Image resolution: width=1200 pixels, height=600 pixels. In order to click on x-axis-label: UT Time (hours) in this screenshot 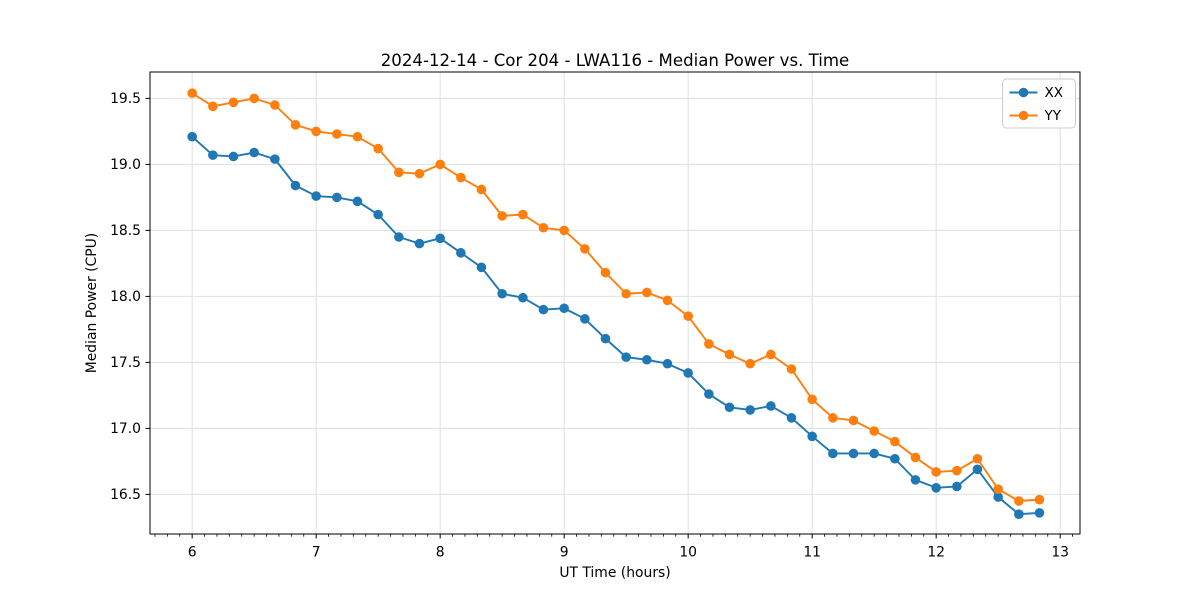, I will do `click(614, 573)`.